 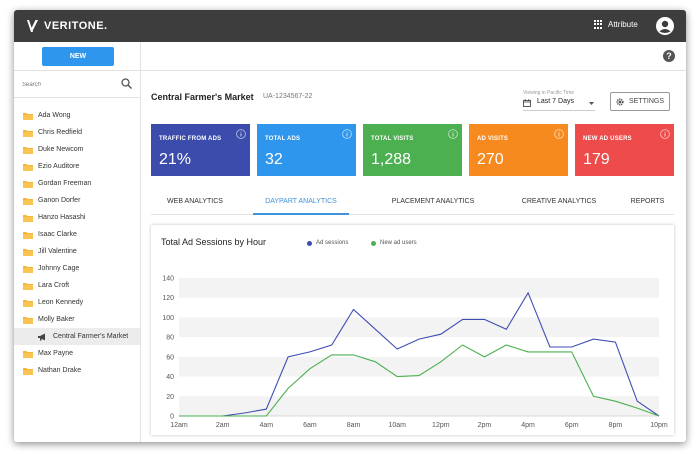 I want to click on tree-item-folder: Leon Kennedy, so click(x=77, y=302).